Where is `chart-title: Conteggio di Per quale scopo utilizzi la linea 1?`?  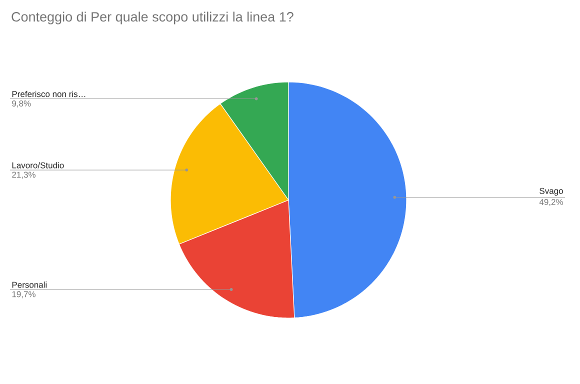 chart-title: Conteggio di Per quale scopo utilizzi la linea 1? is located at coordinates (153, 18).